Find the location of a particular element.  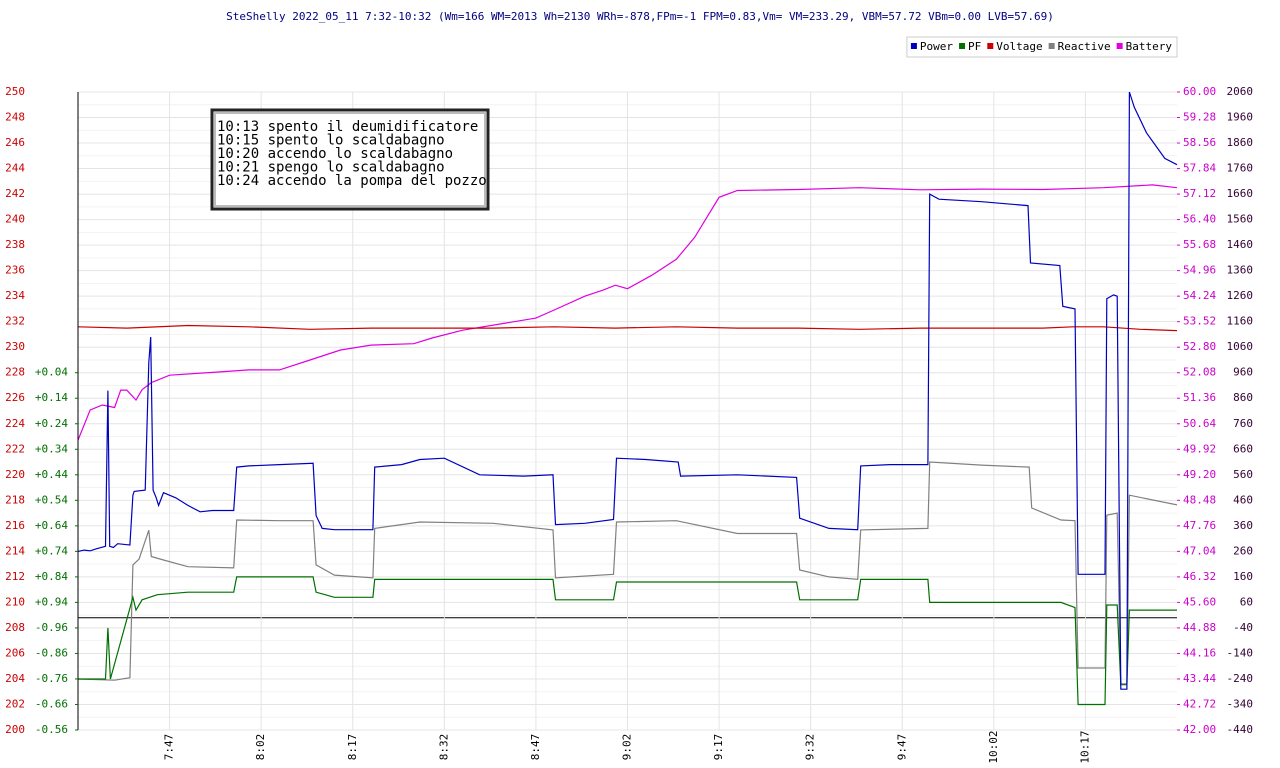

y2-tick-label: 47.04 is located at coordinates (1199, 550).